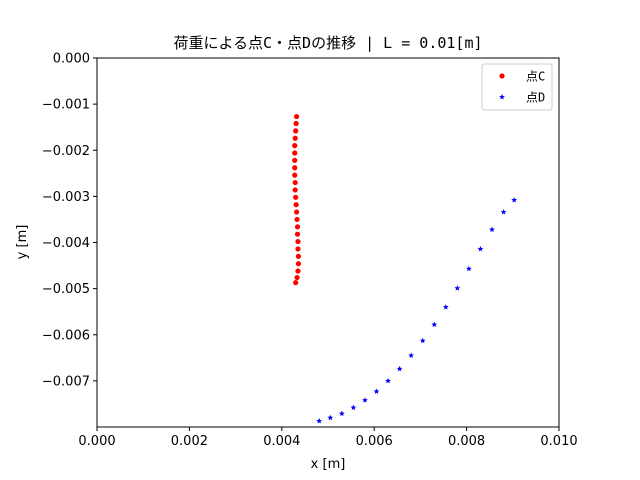 The height and width of the screenshot is (480, 640). What do you see at coordinates (328, 438) in the screenshot?
I see `x-axis: 0.000 0.002 0.004 0.006 0.008 0.010` at bounding box center [328, 438].